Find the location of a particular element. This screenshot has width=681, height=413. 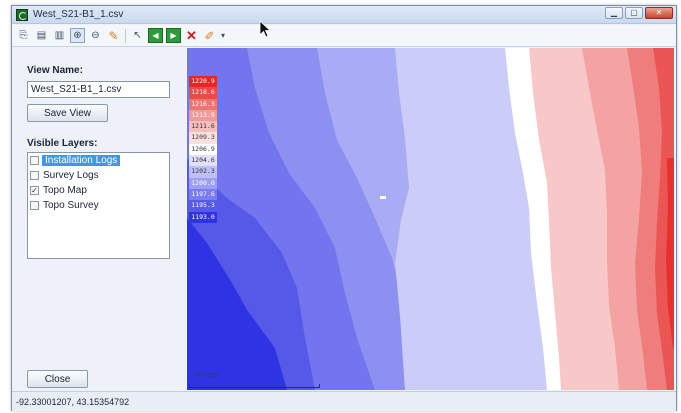

layer-item-survey-logs: Survey Logs is located at coordinates (98, 175).